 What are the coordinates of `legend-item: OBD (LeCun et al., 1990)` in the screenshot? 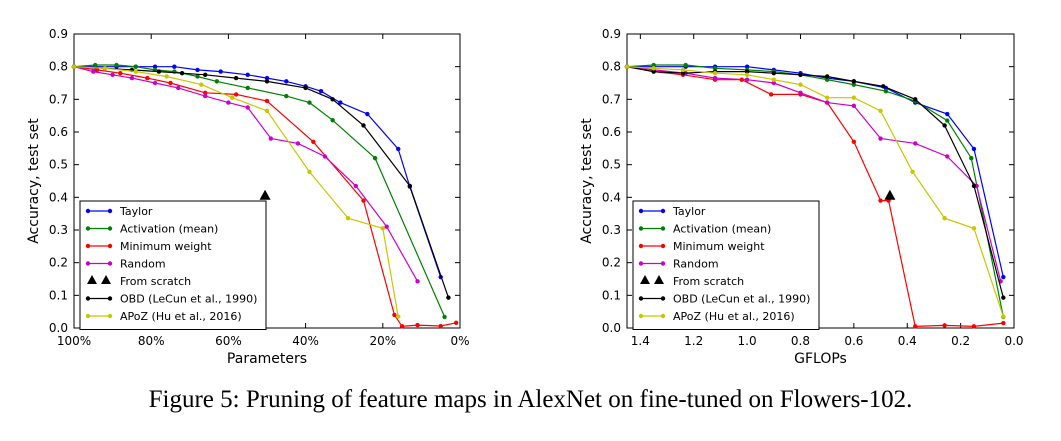 It's located at (724, 299).